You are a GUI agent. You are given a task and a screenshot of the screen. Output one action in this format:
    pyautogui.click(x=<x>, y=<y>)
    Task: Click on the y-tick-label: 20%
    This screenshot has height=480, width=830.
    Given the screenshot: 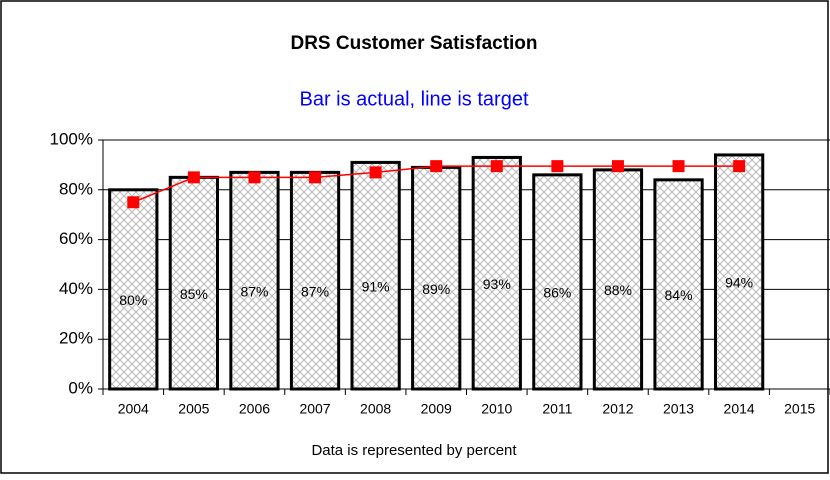 What is the action you would take?
    pyautogui.click(x=76, y=338)
    